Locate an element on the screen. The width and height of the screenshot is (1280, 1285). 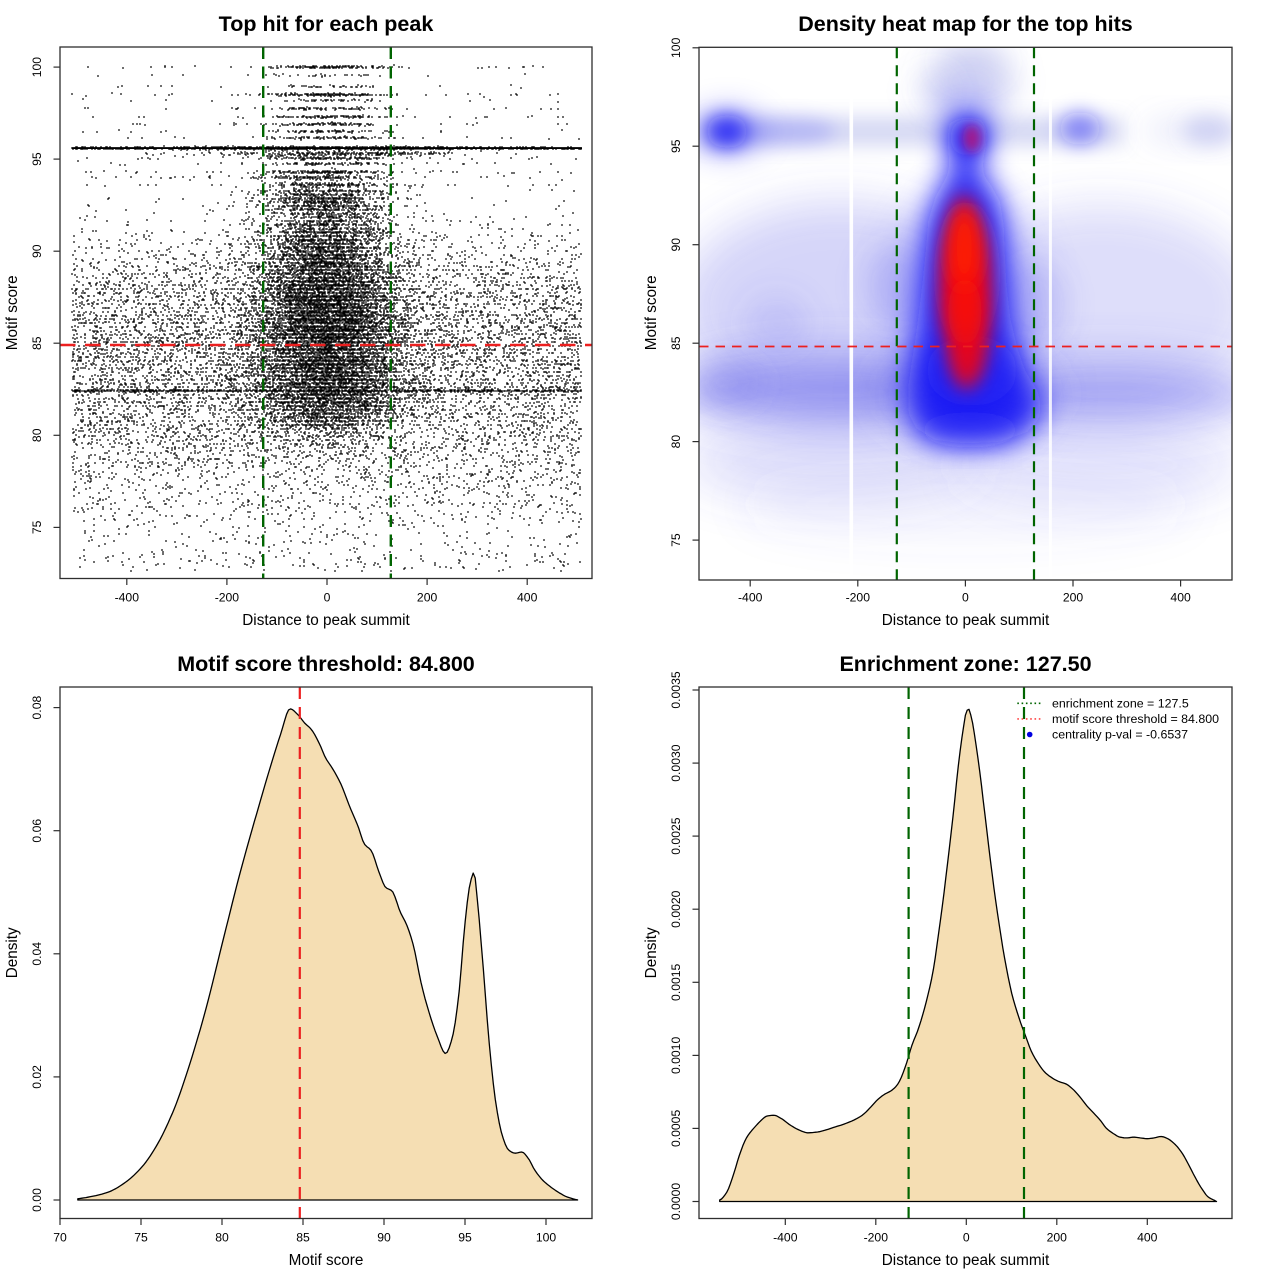
svg-text: 0.0000 is located at coordinates (676, 1201).